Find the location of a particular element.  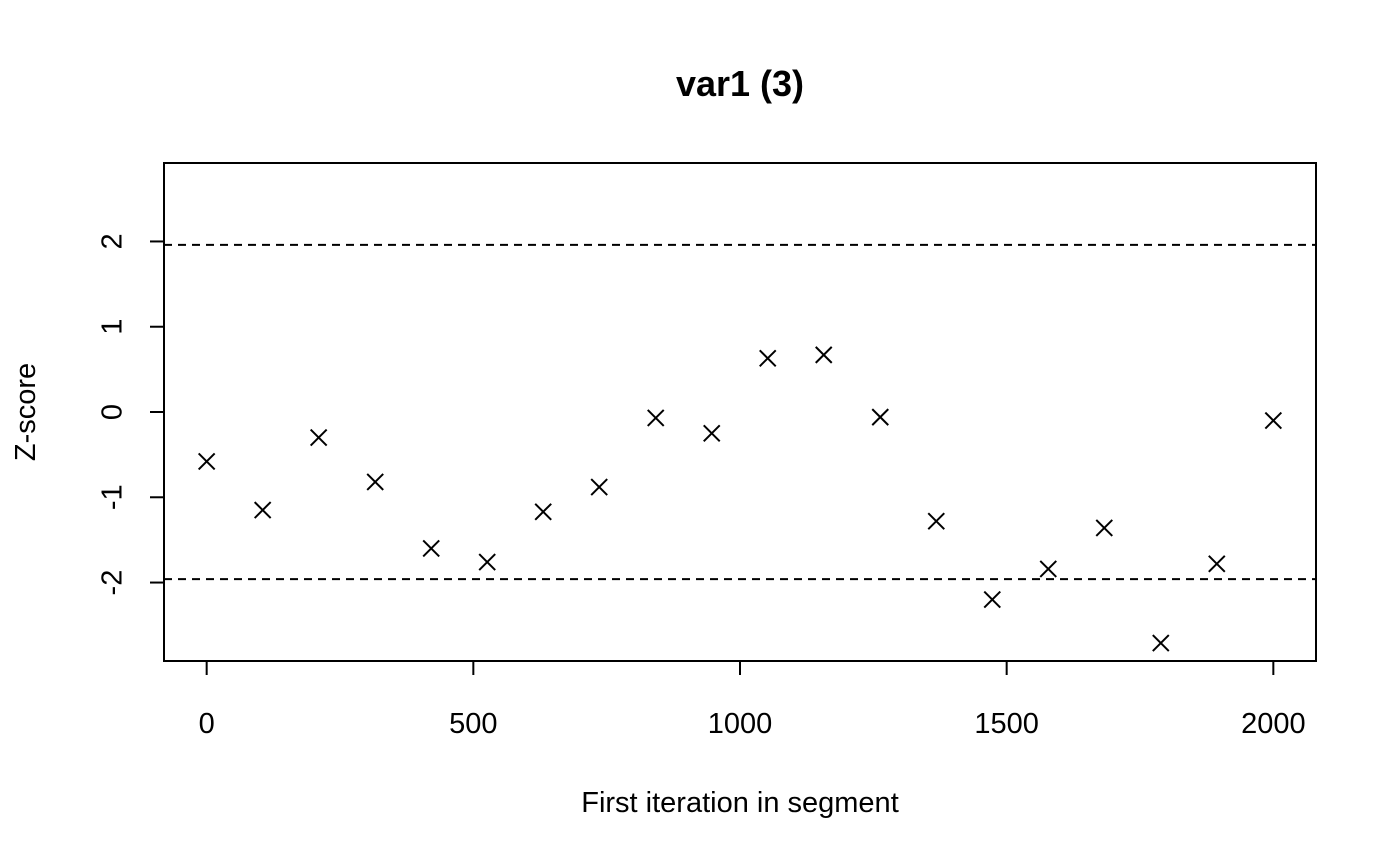

y-axis-label: Z-score is located at coordinates (26, 412).